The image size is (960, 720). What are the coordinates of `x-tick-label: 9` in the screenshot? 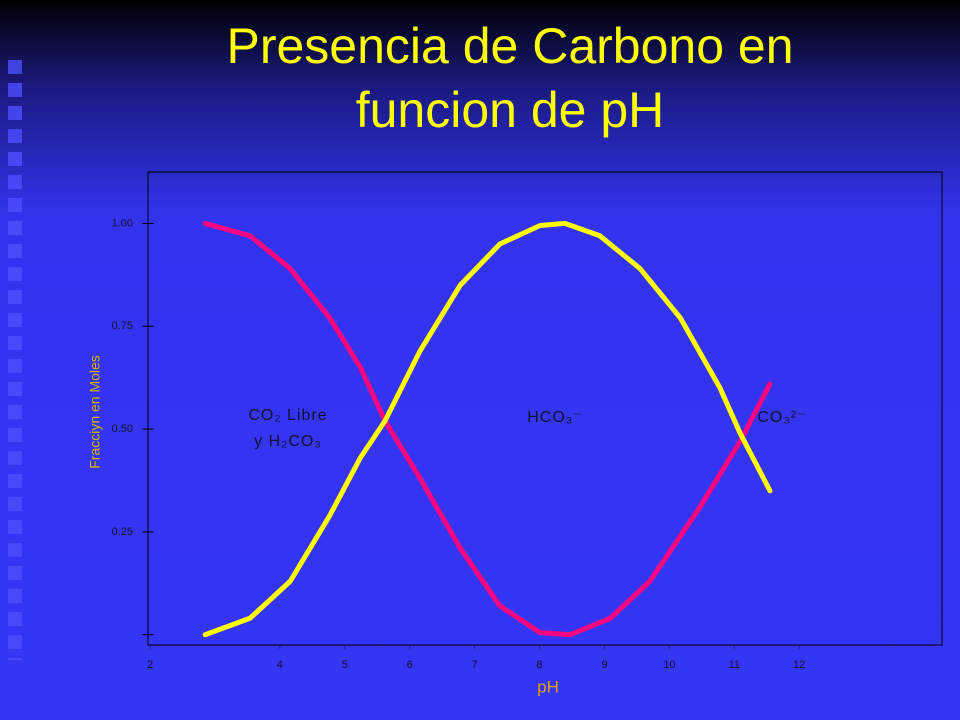 It's located at (604, 665).